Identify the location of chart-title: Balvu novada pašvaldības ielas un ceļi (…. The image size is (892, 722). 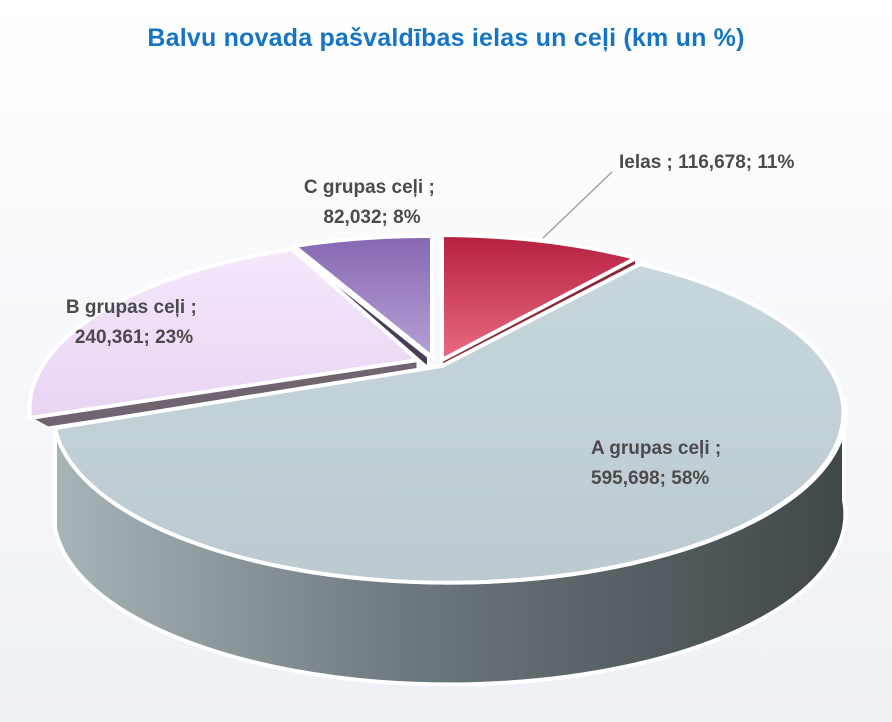
(446, 38).